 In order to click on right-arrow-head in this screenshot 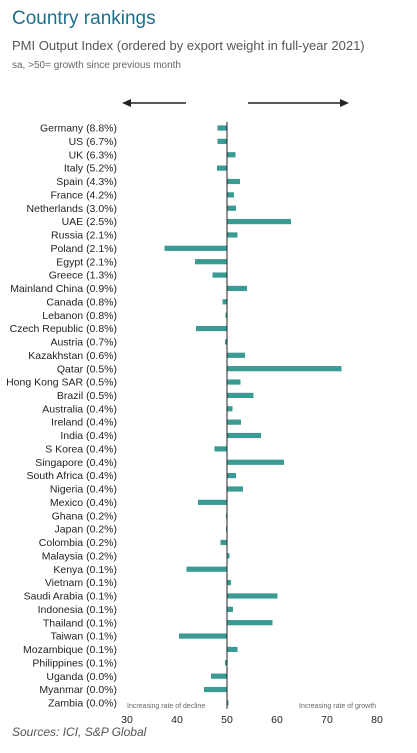, I will do `click(344, 103)`.